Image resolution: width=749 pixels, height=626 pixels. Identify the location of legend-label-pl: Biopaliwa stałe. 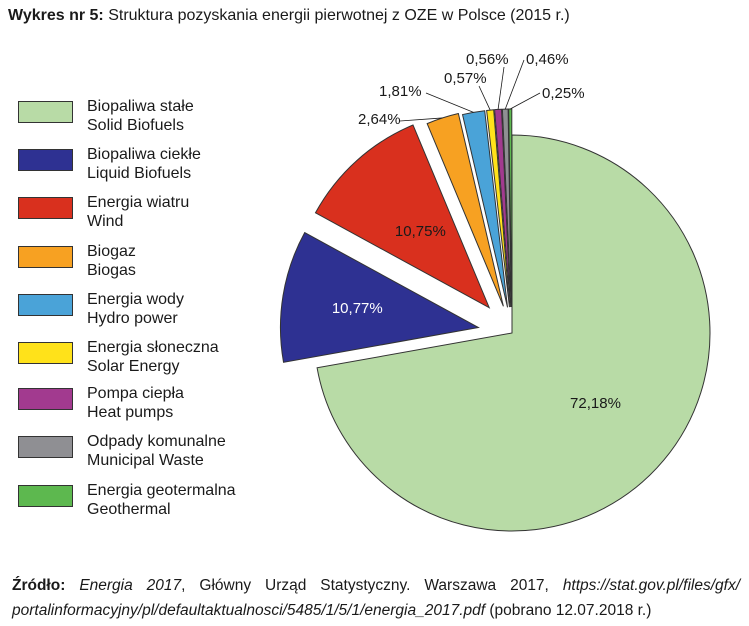
(140, 106).